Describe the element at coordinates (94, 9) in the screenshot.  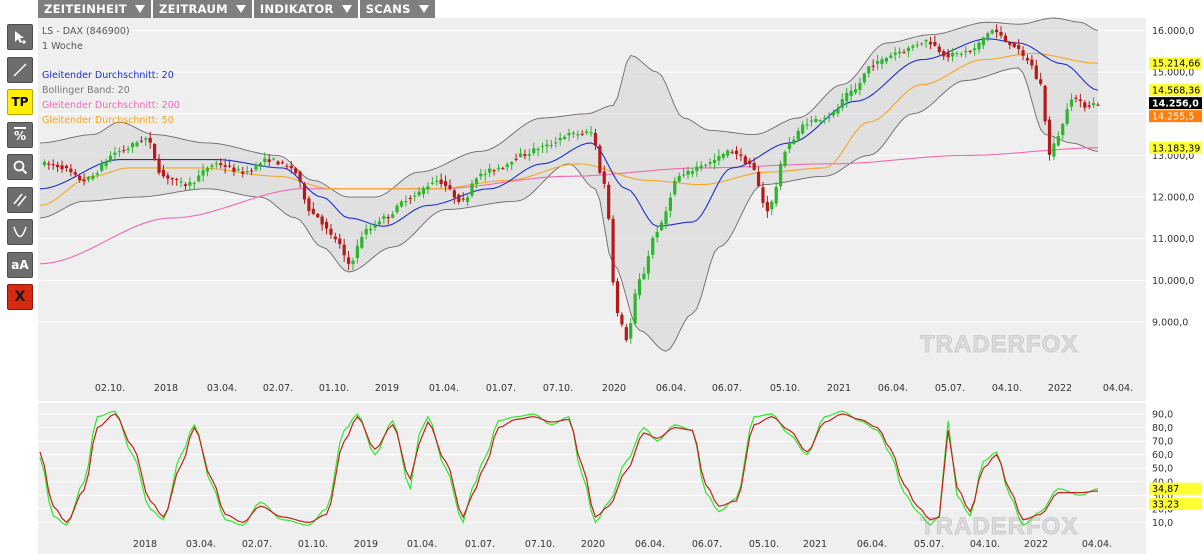
I see `zeiteinheit-menu: ZEITEINHEIT` at that location.